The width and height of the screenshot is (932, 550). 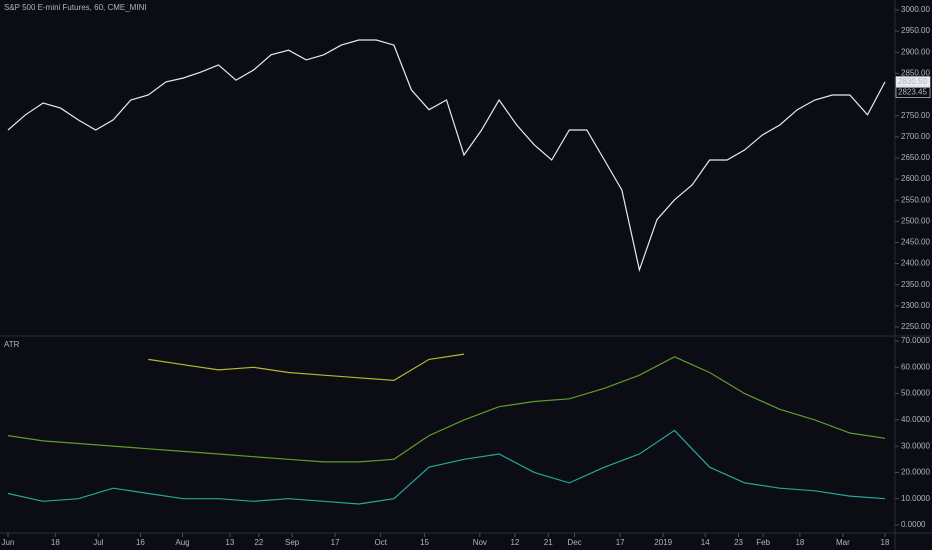 What do you see at coordinates (140, 542) in the screenshot?
I see `x-tick-label: 16` at bounding box center [140, 542].